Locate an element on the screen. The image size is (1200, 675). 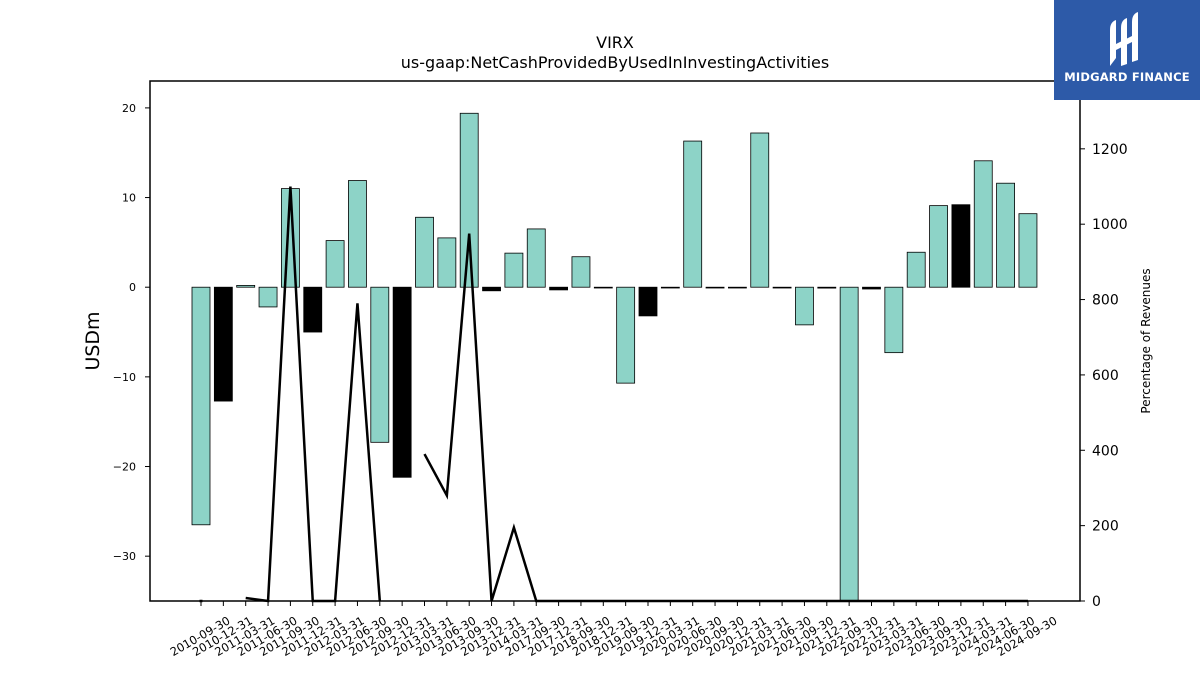
y-axis-right: 0 200 400 600 800 1000 1200 is located at coordinates (1104, 376).